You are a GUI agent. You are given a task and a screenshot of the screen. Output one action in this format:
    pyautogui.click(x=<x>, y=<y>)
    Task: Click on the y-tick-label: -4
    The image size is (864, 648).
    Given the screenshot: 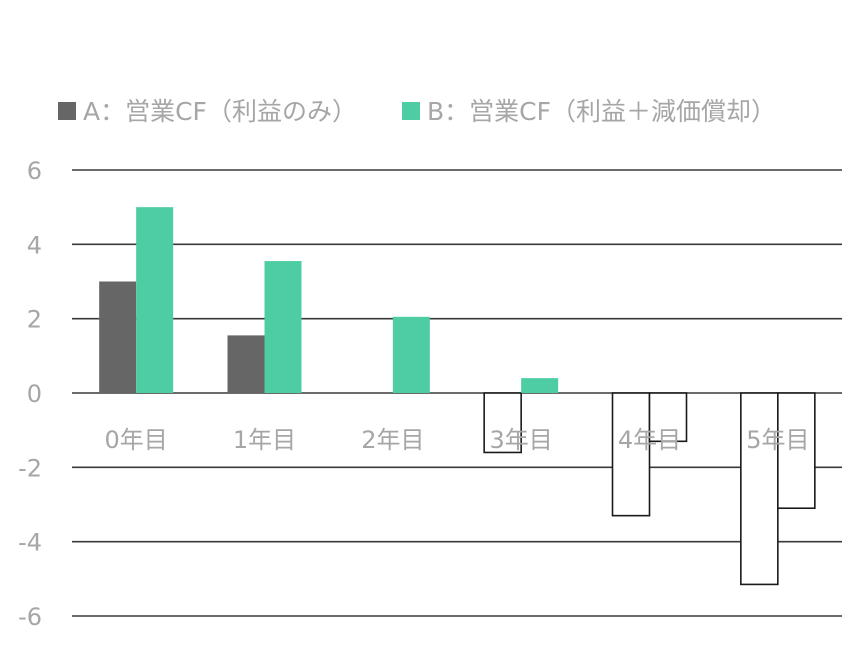 What is the action you would take?
    pyautogui.click(x=30, y=543)
    